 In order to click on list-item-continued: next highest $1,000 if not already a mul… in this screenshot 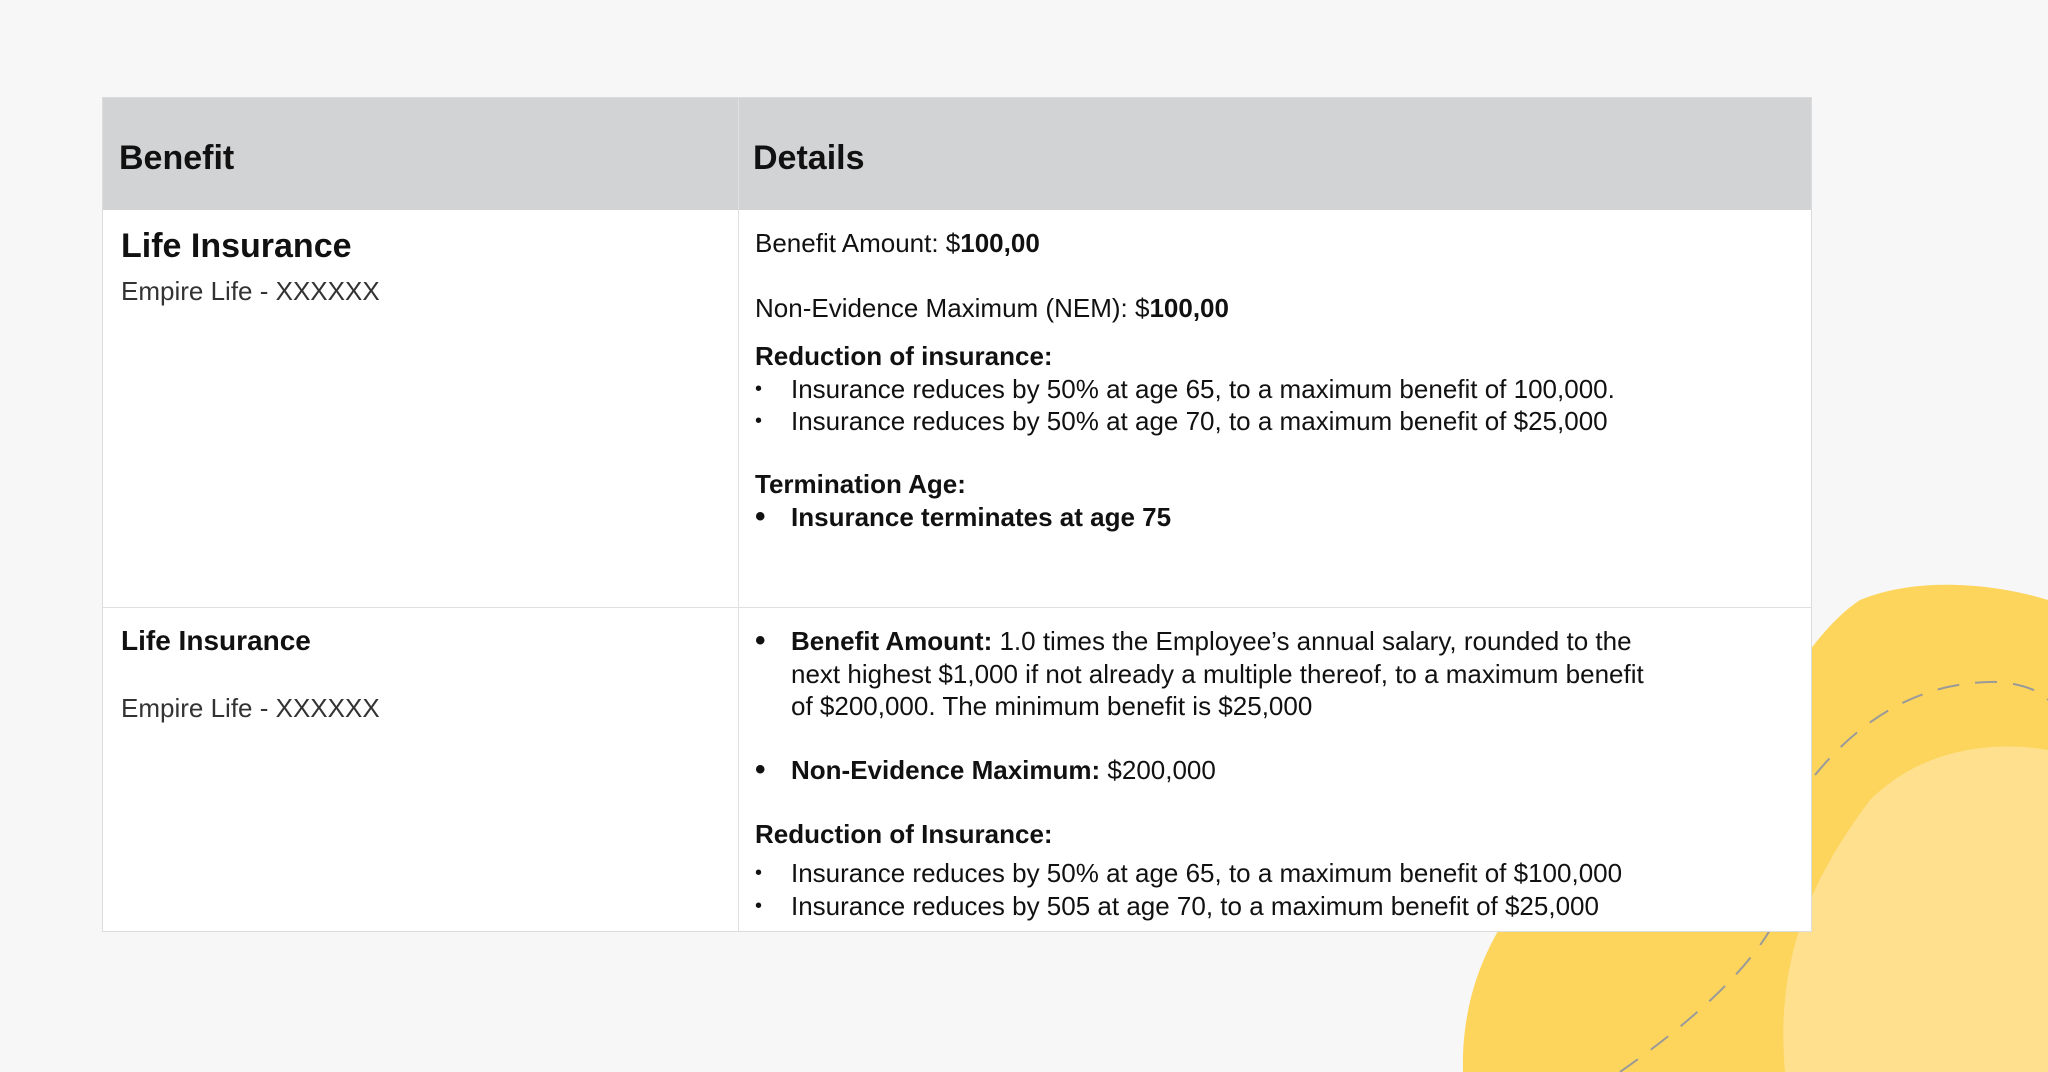, I will do `click(1217, 674)`.